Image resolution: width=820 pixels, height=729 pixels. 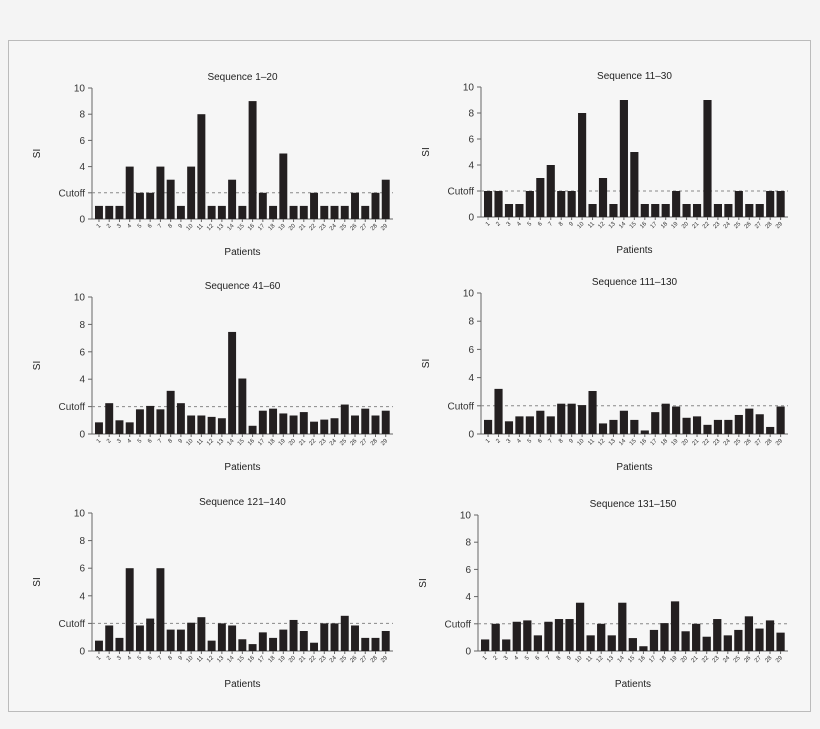 What do you see at coordinates (282, 659) in the screenshot?
I see `x-tick-label: 19` at bounding box center [282, 659].